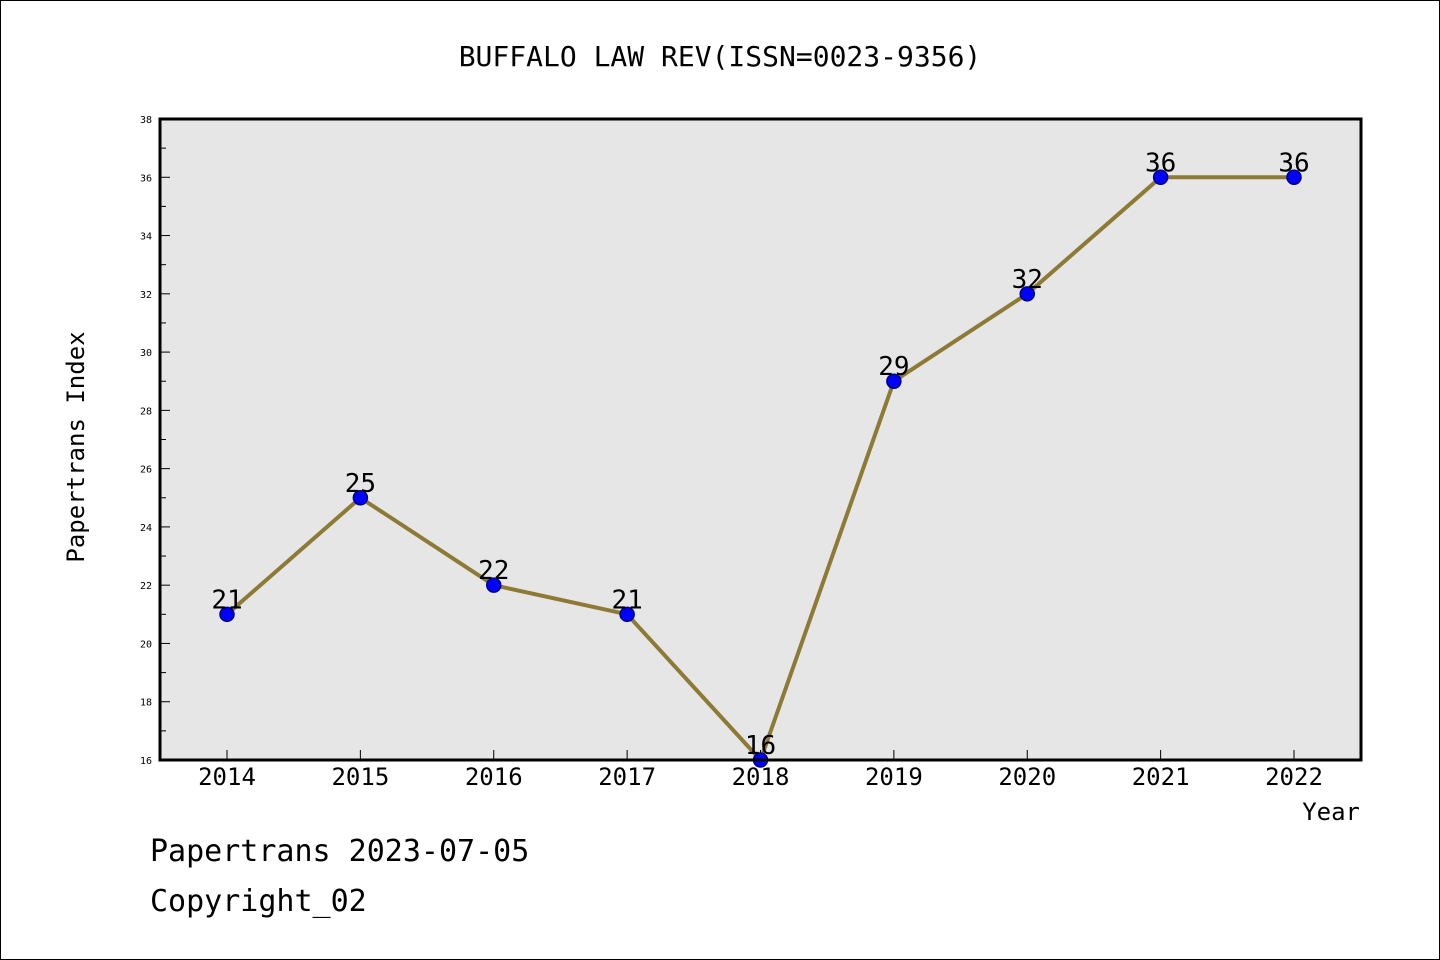  What do you see at coordinates (155, 441) in the screenshot?
I see `y-axis: 16 18 20 22 24 26 28 30 32 34 36 38` at bounding box center [155, 441].